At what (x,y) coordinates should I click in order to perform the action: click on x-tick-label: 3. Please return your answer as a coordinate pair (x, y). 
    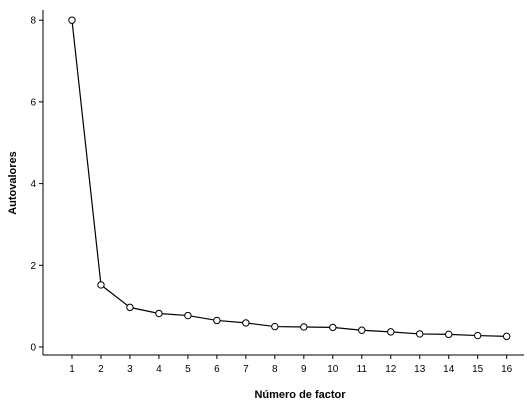
    Looking at the image, I should click on (130, 369).